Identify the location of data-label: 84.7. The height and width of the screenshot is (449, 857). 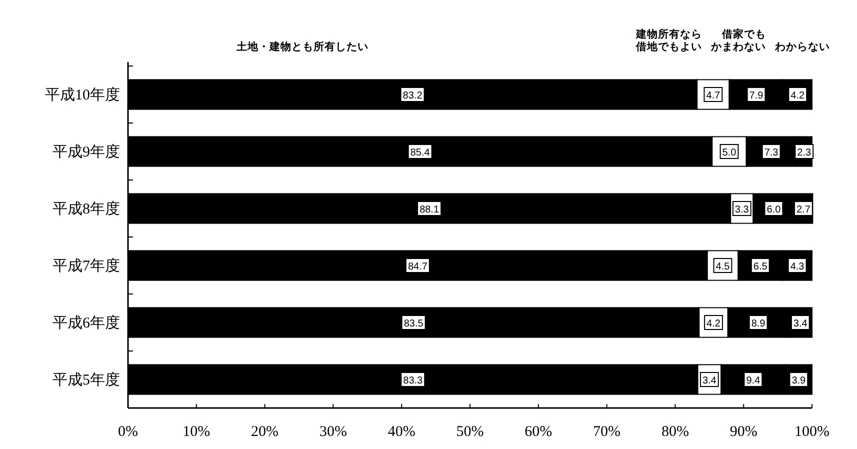
(418, 267).